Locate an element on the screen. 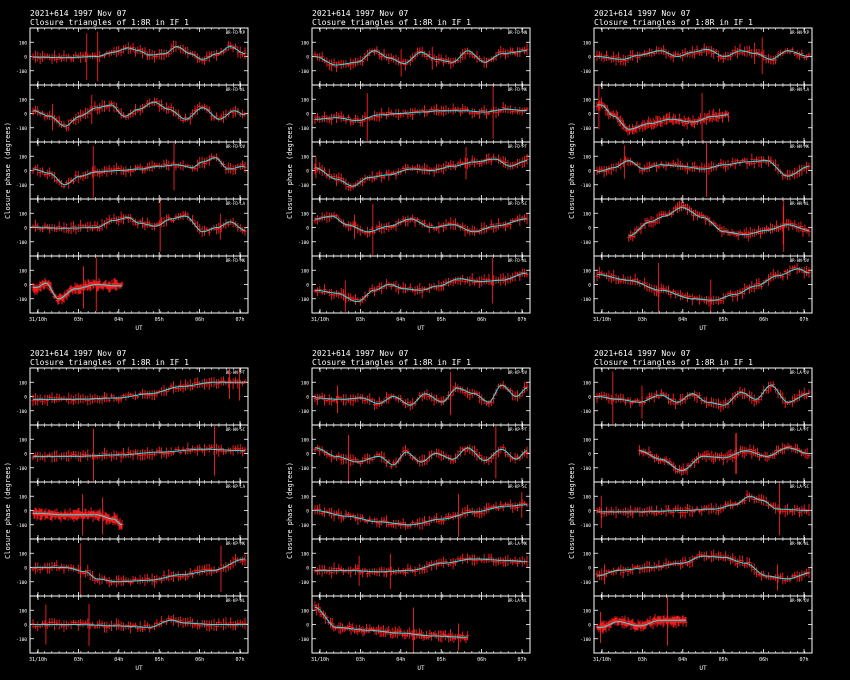 Image resolution: width=850 pixels, height=680 pixels. triangle-label: BR-FD-NL is located at coordinates (236, 89).